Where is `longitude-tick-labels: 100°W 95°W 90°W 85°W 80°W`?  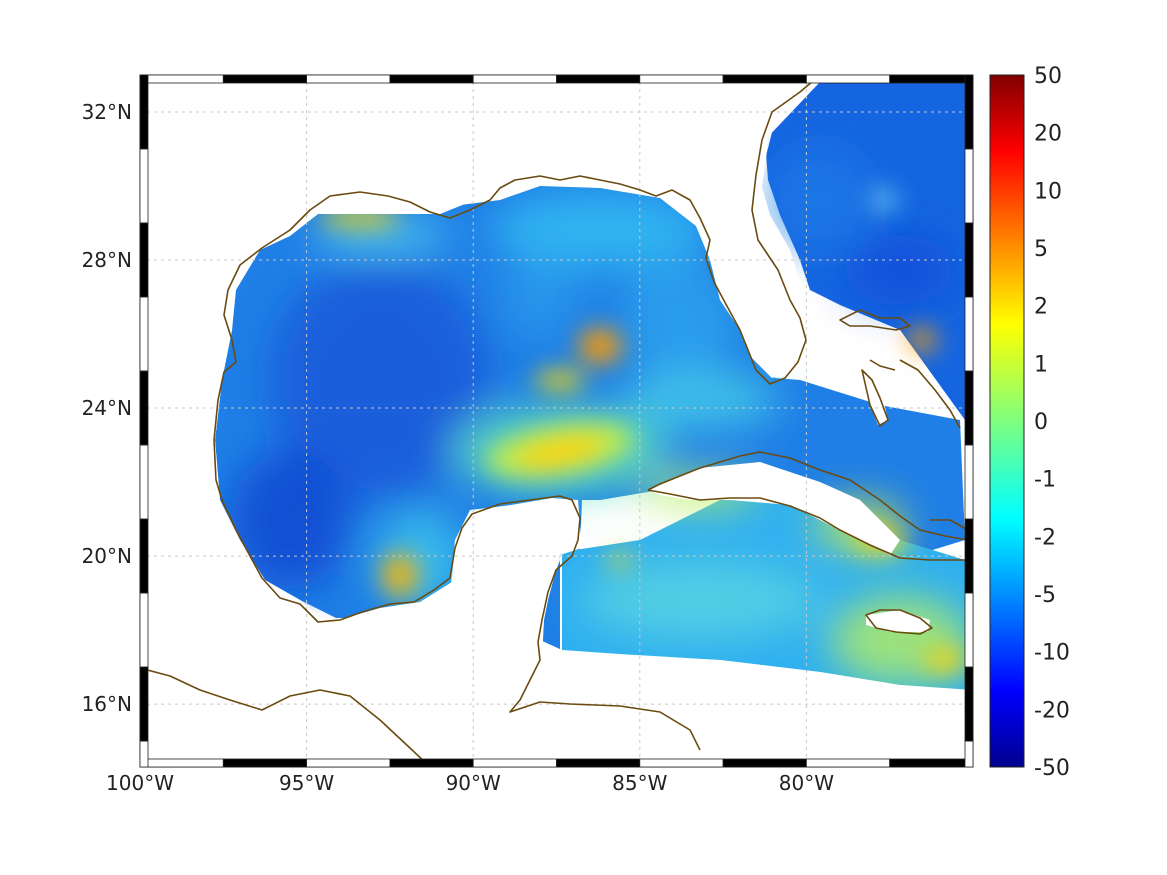
longitude-tick-labels: 100°W 95°W 90°W 85°W 80°W is located at coordinates (470, 783).